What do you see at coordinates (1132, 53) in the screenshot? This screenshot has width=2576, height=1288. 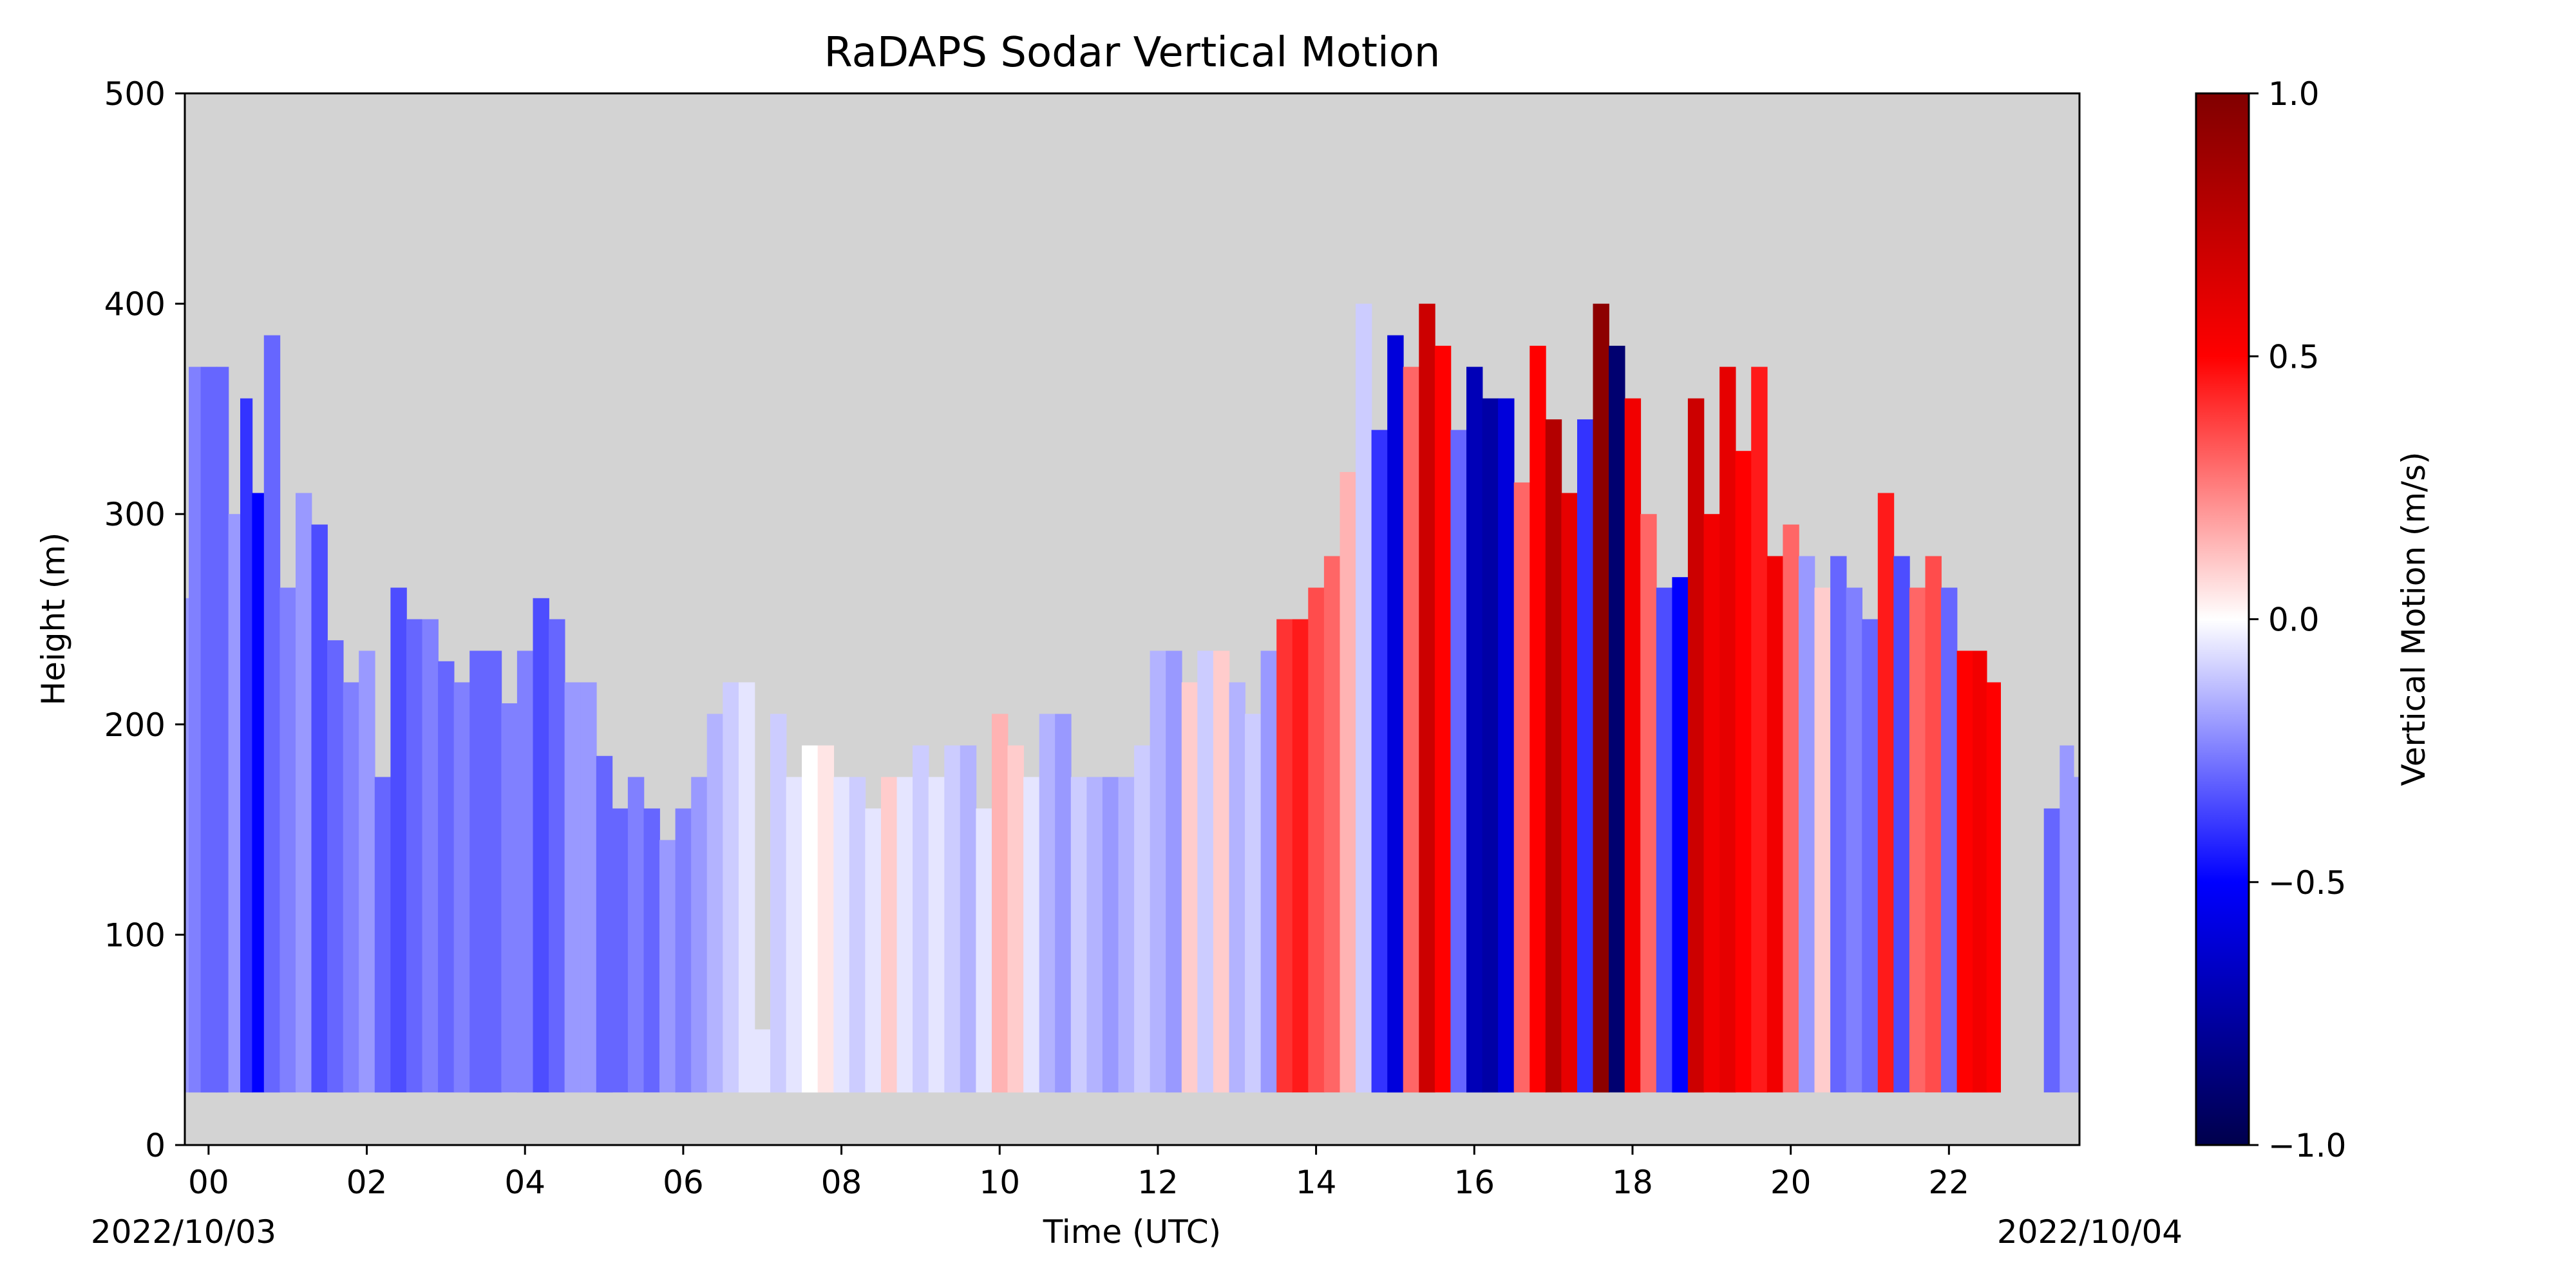 I see `chart-title: RaDAPS Sodar Vertical Motion` at bounding box center [1132, 53].